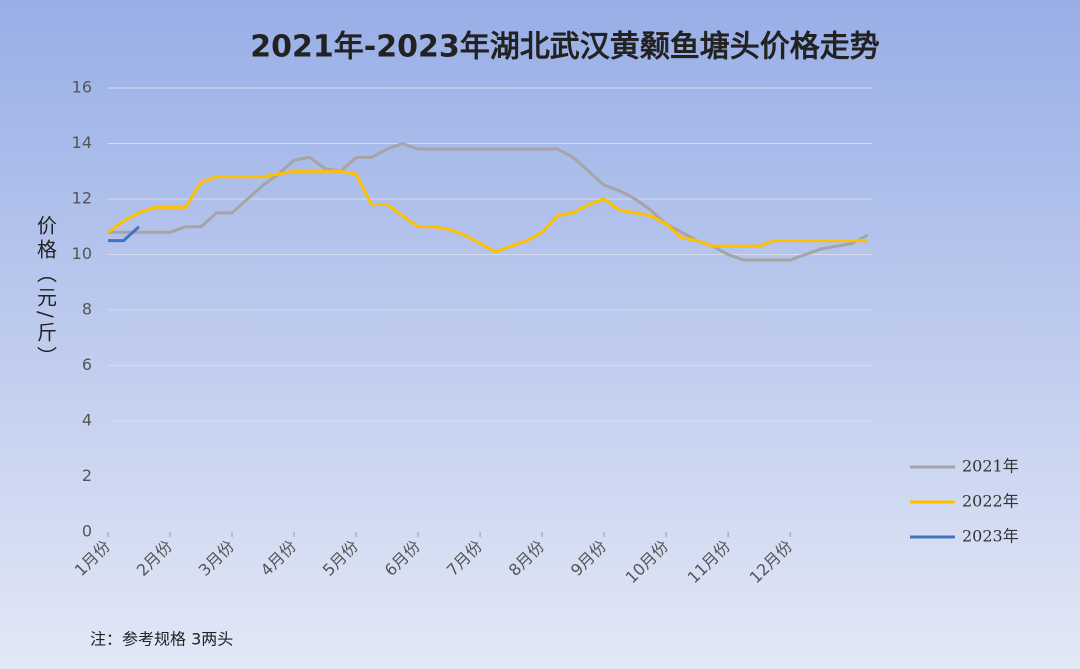 Image resolution: width=1080 pixels, height=669 pixels. What do you see at coordinates (87, 420) in the screenshot?
I see `y-tick-label: 4` at bounding box center [87, 420].